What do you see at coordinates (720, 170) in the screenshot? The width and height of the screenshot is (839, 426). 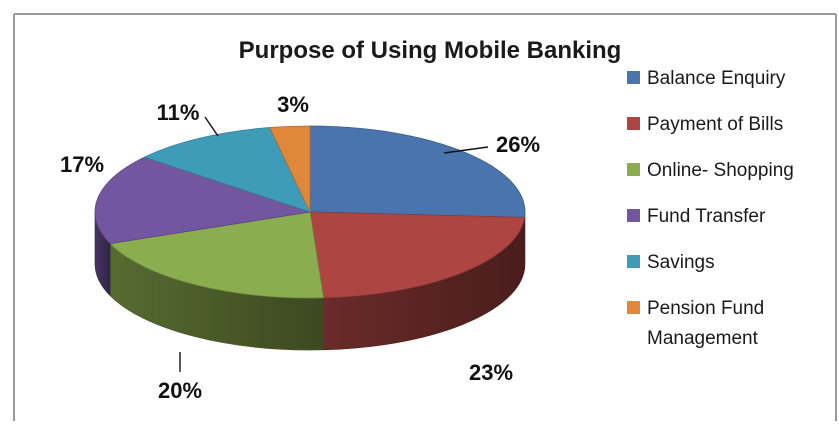 I see `legend-label: Online- Shopping` at bounding box center [720, 170].